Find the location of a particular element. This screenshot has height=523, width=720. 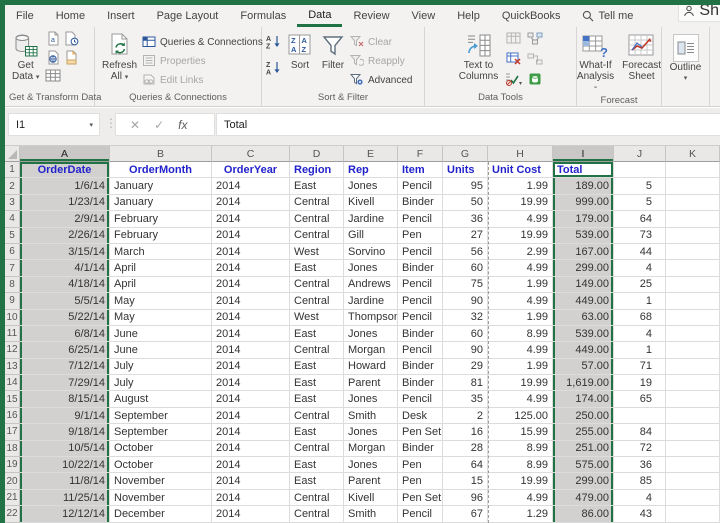

cell-I22: 86.00 is located at coordinates (583, 514).